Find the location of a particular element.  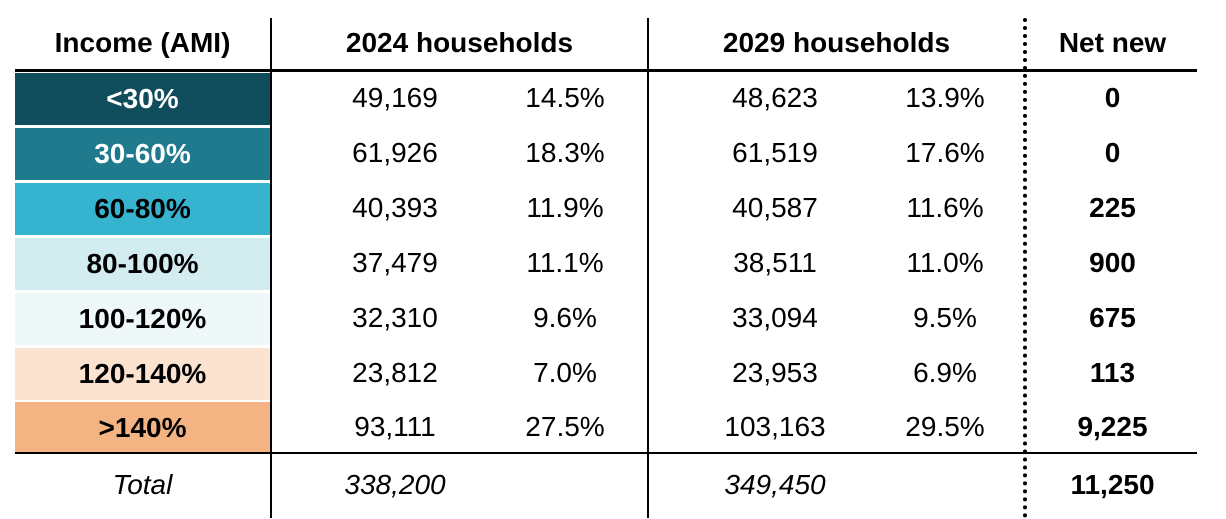

share-2029: 29.5% is located at coordinates (945, 427).